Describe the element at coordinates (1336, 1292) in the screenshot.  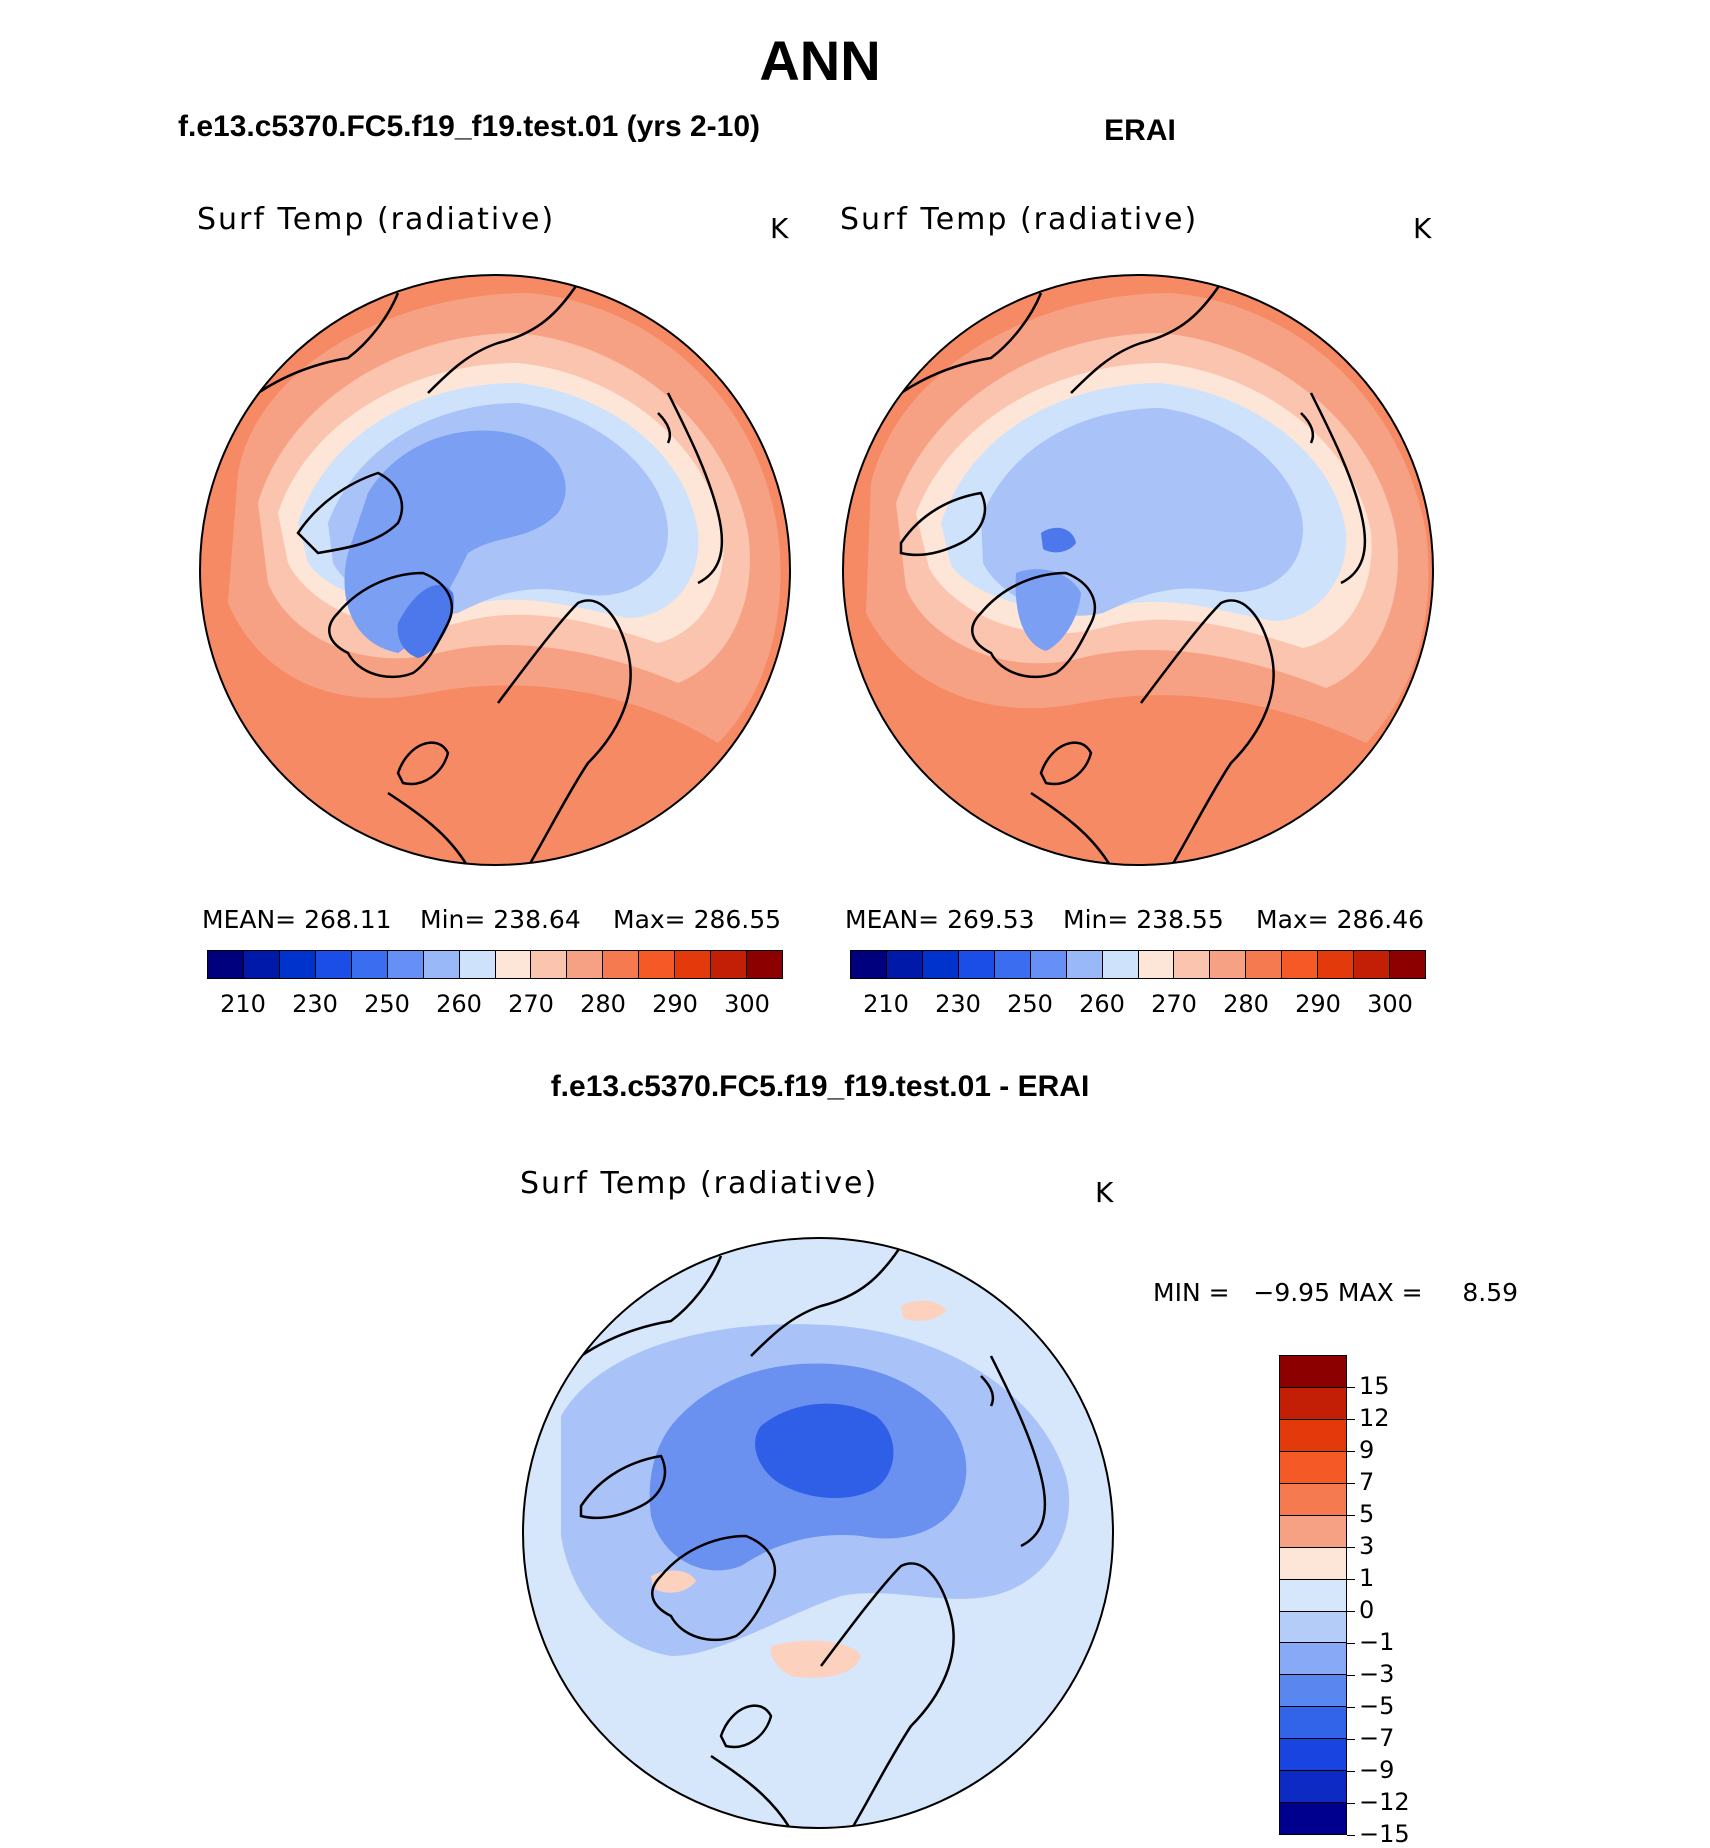
I see `diff-minmax-stat: MIN = −9.95 MAX = 8.59` at that location.